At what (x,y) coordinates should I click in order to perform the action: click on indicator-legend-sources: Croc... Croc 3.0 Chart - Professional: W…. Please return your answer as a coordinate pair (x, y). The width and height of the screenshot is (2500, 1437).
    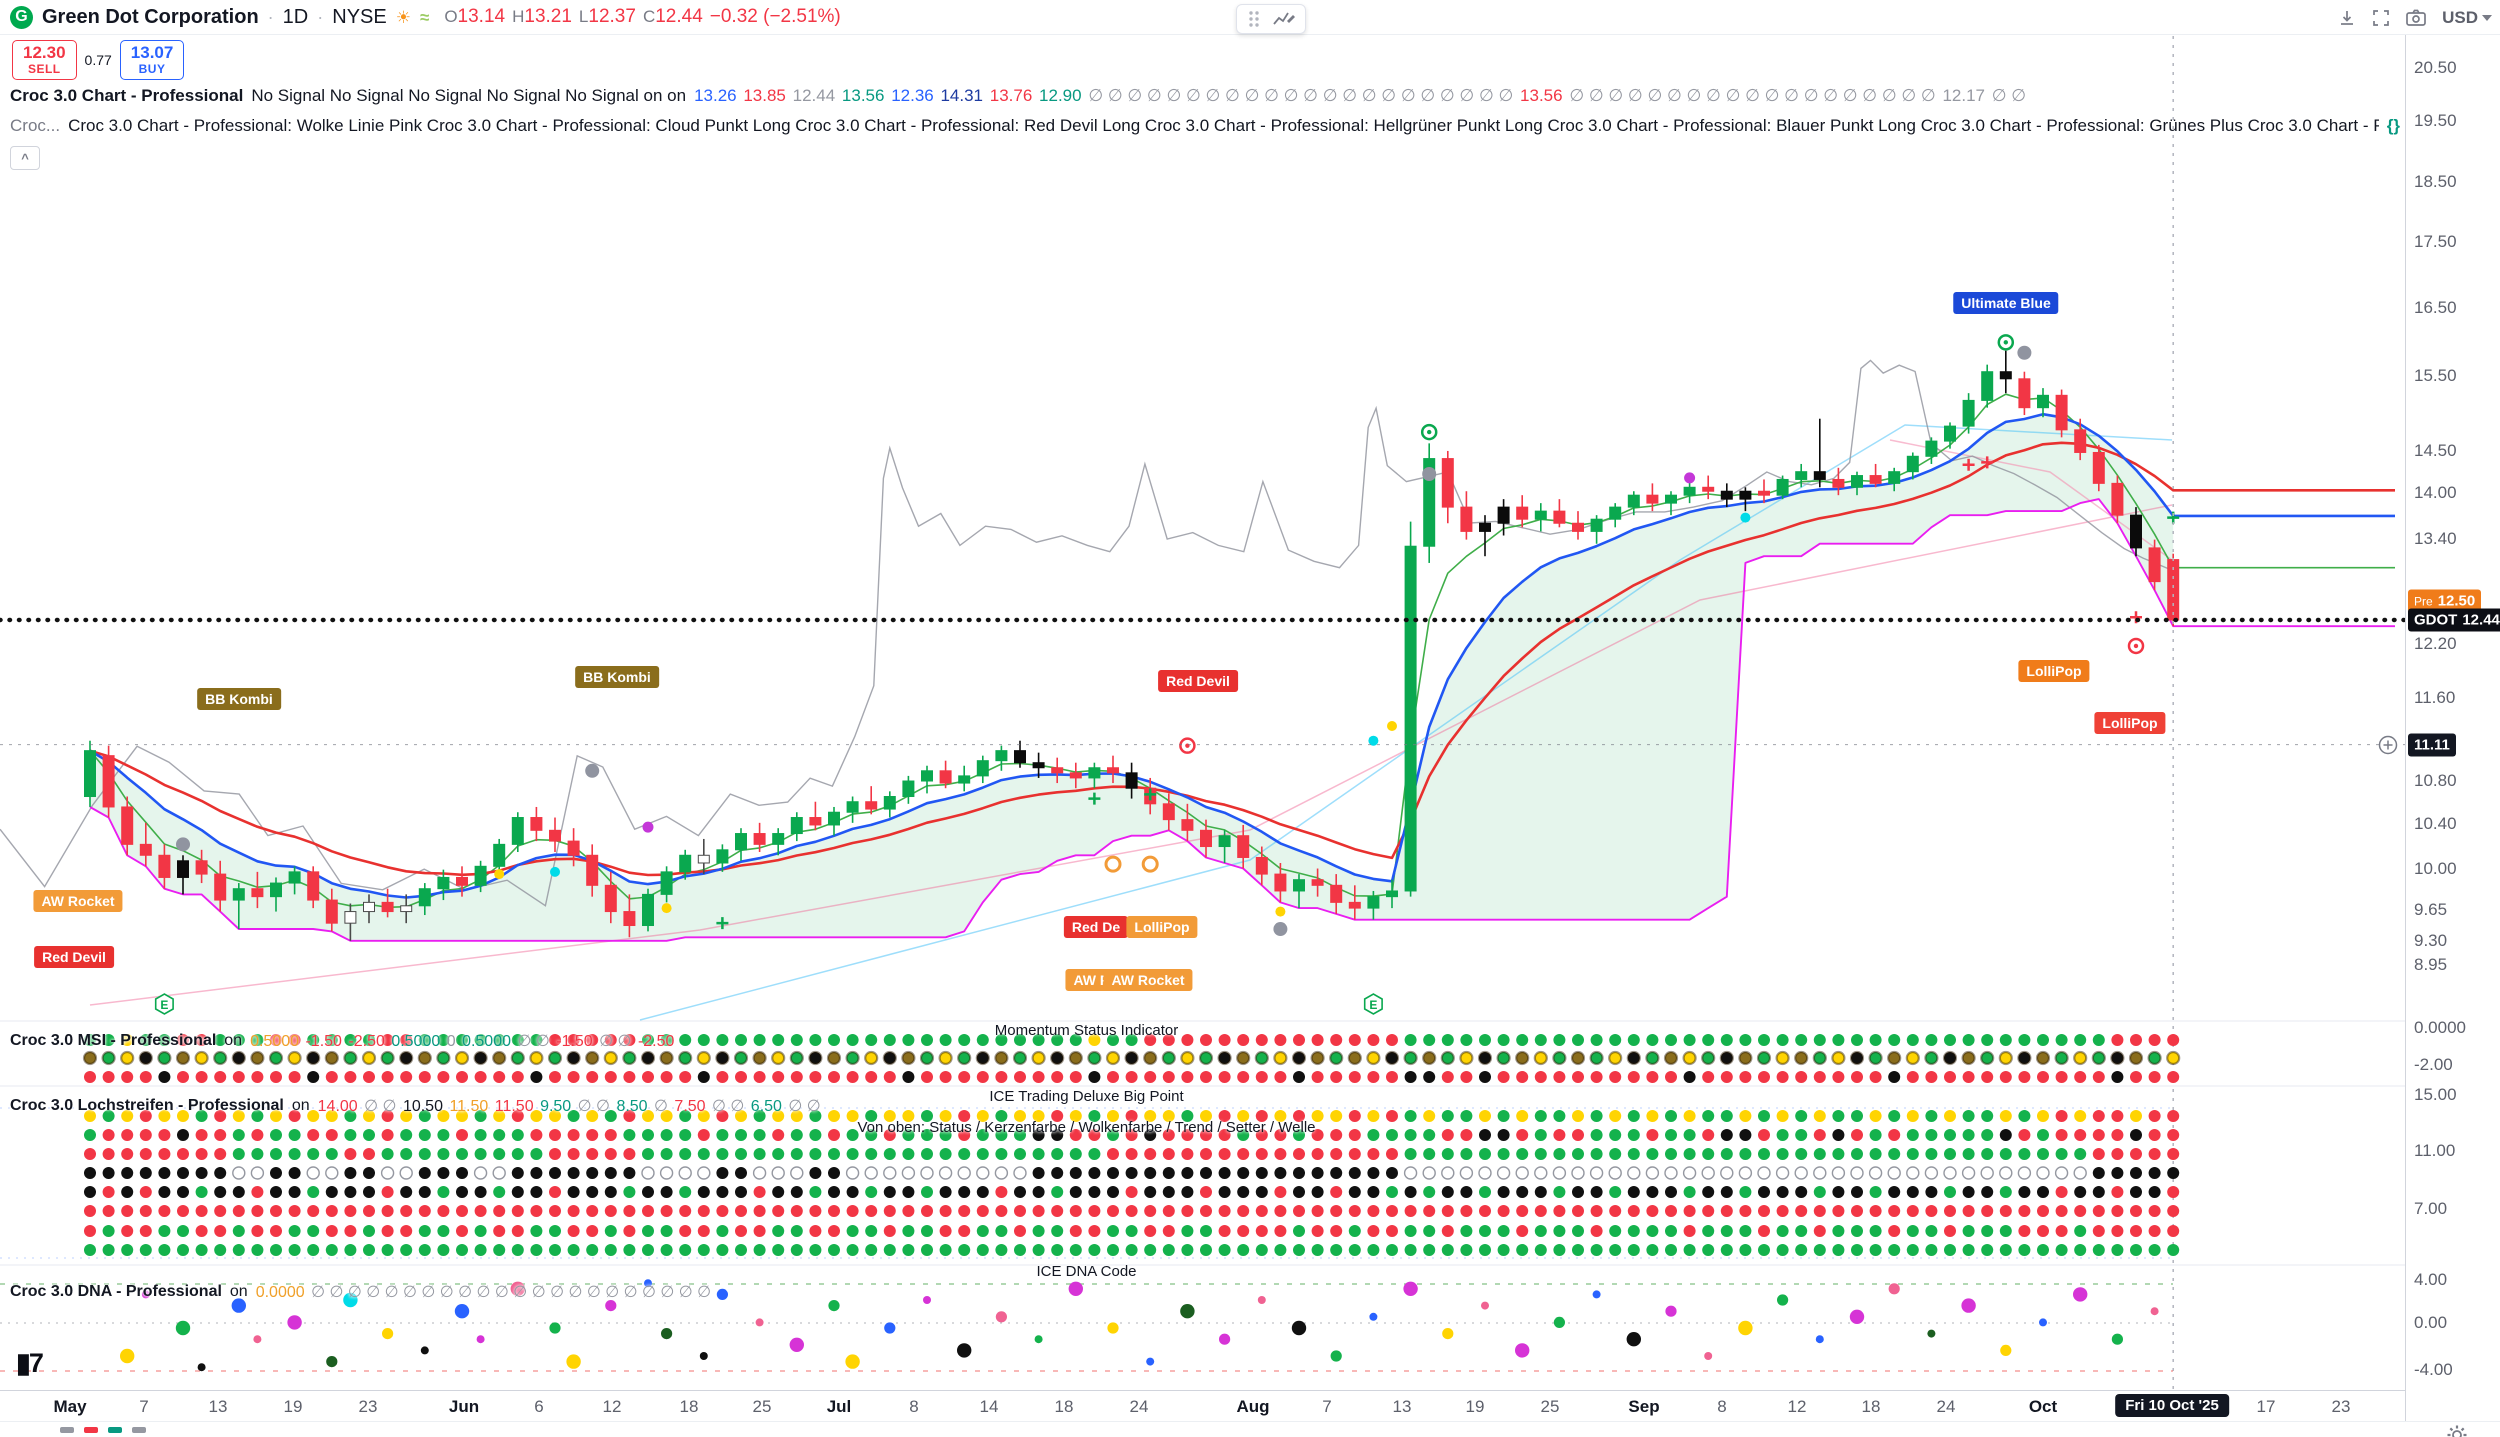
    Looking at the image, I should click on (1205, 126).